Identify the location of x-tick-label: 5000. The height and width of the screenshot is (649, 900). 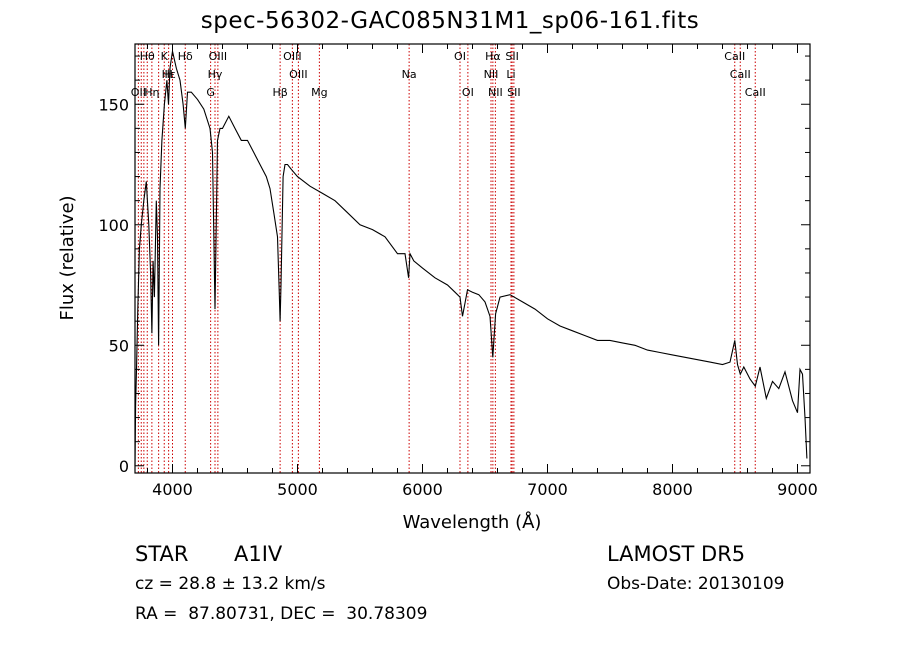
(297, 489).